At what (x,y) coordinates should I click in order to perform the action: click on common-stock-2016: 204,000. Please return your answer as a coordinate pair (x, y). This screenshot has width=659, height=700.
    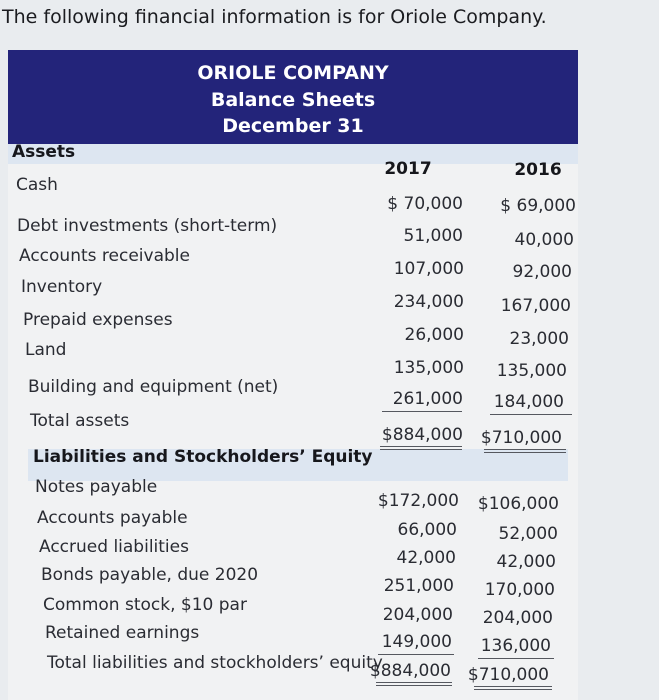
    Looking at the image, I should click on (517, 618).